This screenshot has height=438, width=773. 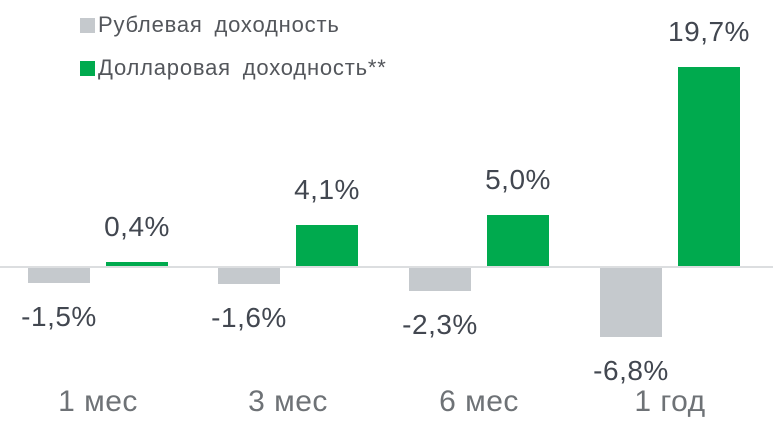 I want to click on legend-swatch-dollar, so click(x=87, y=68).